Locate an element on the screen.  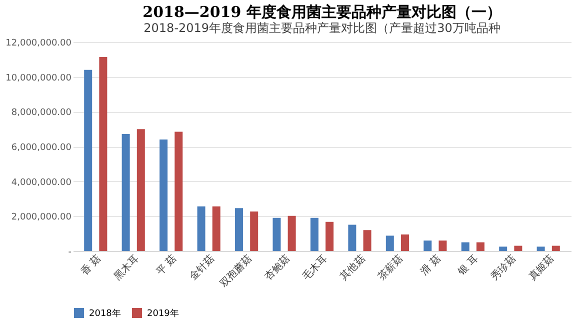
y-tick-label: 4,000,000.00 is located at coordinates (41, 183).